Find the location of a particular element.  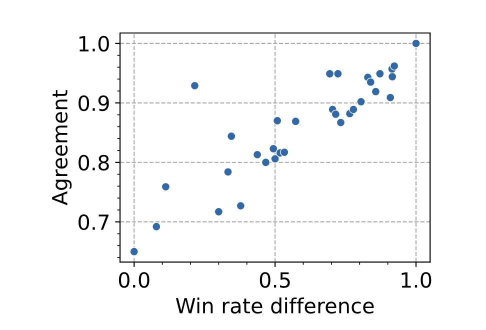

x-tick-label: 0.0 is located at coordinates (134, 280).